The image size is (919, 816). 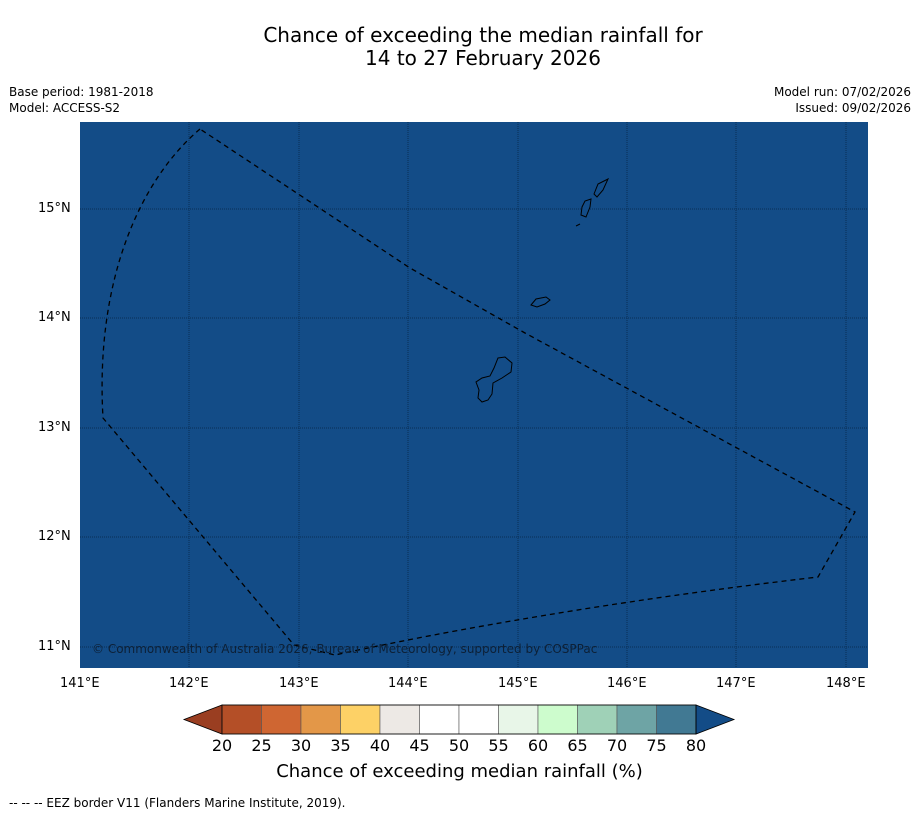 I want to click on model-run-text: Model run: 07/02/2026, so click(x=842, y=92).